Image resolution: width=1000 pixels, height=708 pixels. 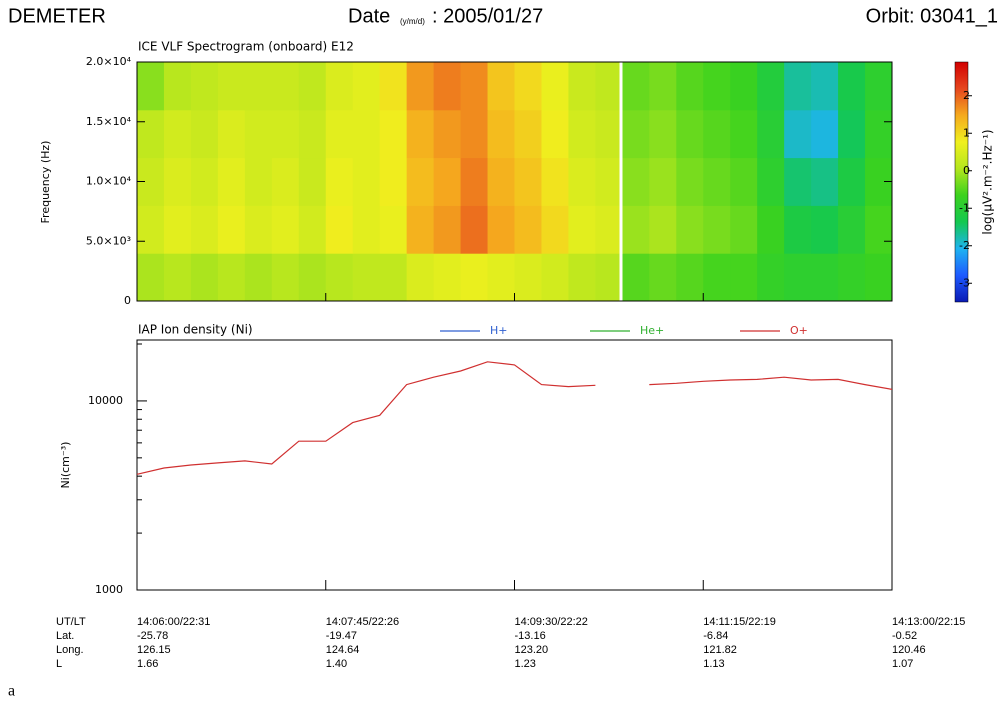 I want to click on panel-title: ICE VLF Spectrogram (onboard) E12, so click(x=246, y=47).